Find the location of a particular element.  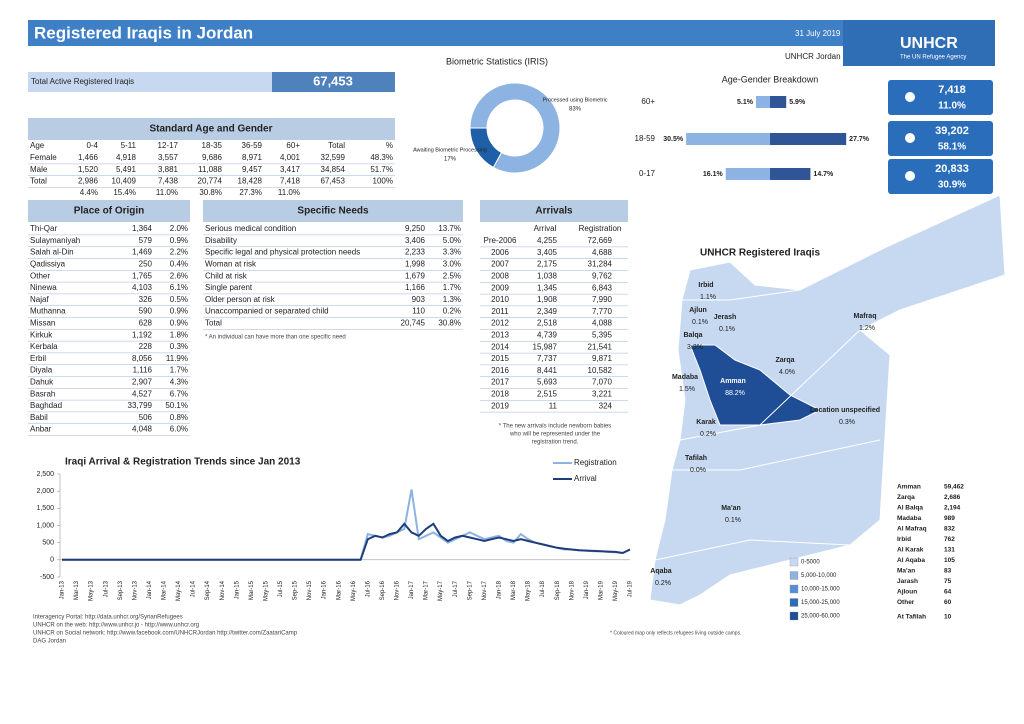

table-header is located at coordinates (554, 211).